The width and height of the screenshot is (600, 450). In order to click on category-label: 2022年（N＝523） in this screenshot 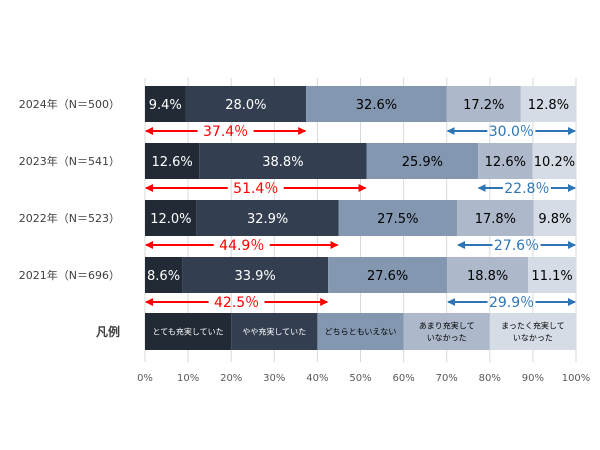, I will do `click(69, 218)`.